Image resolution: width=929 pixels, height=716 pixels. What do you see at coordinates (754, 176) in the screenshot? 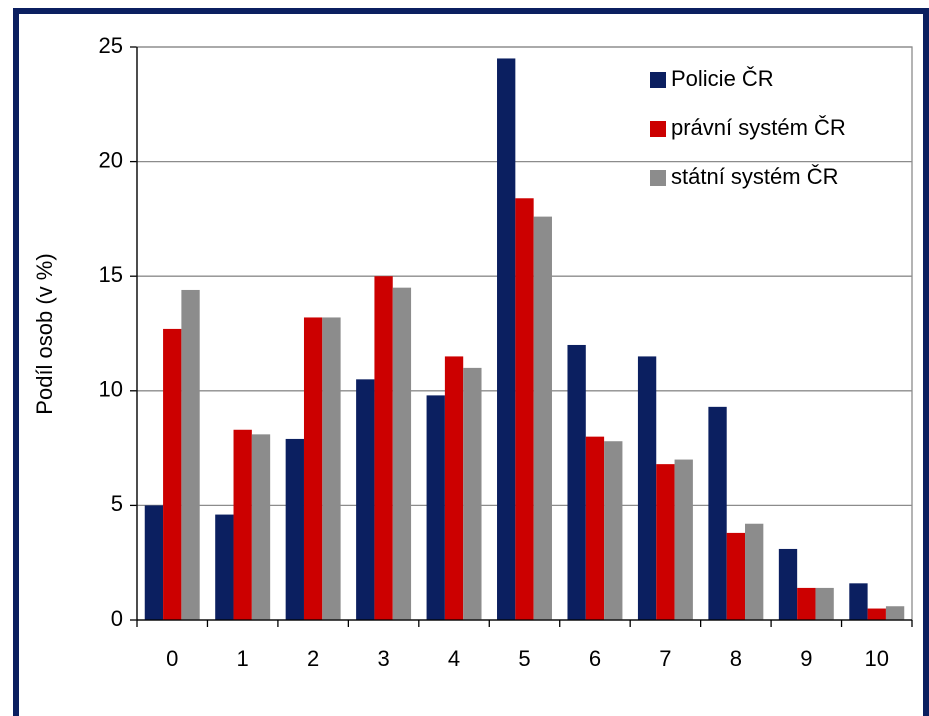
I see `legend-label: státní systém ČR` at bounding box center [754, 176].